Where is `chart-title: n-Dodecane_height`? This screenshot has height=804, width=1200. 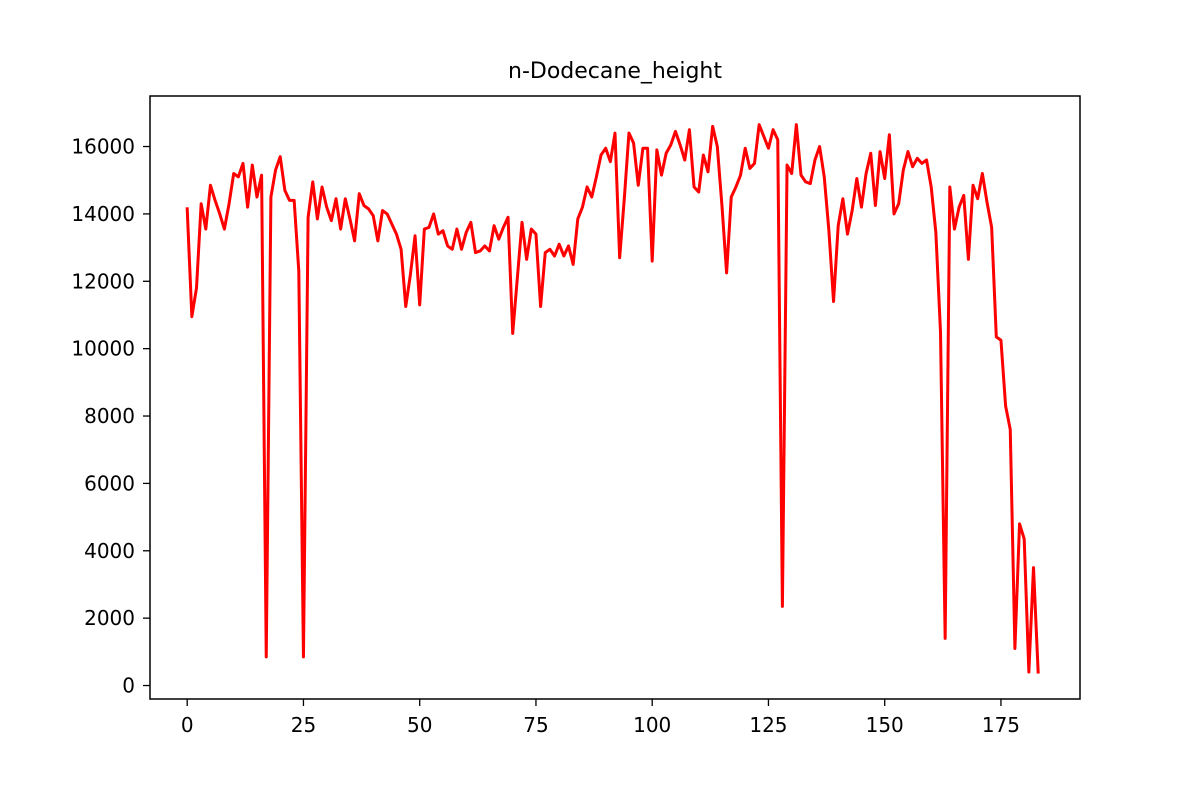 chart-title: n-Dodecane_height is located at coordinates (615, 71).